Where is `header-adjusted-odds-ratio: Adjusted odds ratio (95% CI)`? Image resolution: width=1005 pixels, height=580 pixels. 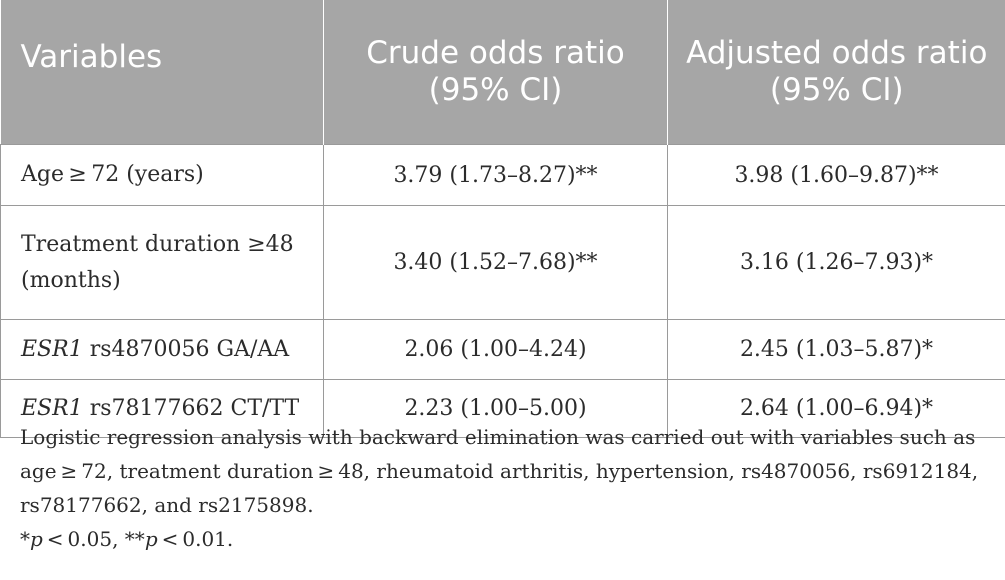 header-adjusted-odds-ratio: Adjusted odds ratio (95% CI) is located at coordinates (836, 72).